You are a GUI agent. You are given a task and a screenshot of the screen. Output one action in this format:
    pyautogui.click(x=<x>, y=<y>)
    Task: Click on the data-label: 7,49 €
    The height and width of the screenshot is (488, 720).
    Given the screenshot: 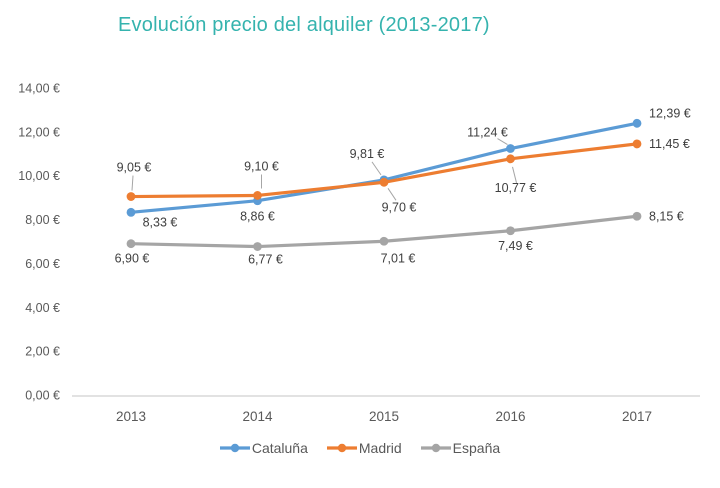 What is the action you would take?
    pyautogui.click(x=515, y=246)
    